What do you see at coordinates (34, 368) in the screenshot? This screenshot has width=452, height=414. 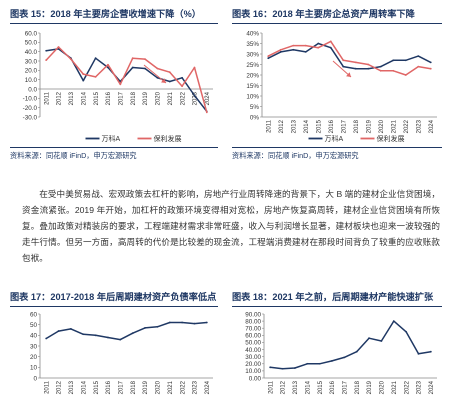 I see `c17-y-tick-label: 10` at bounding box center [34, 368].